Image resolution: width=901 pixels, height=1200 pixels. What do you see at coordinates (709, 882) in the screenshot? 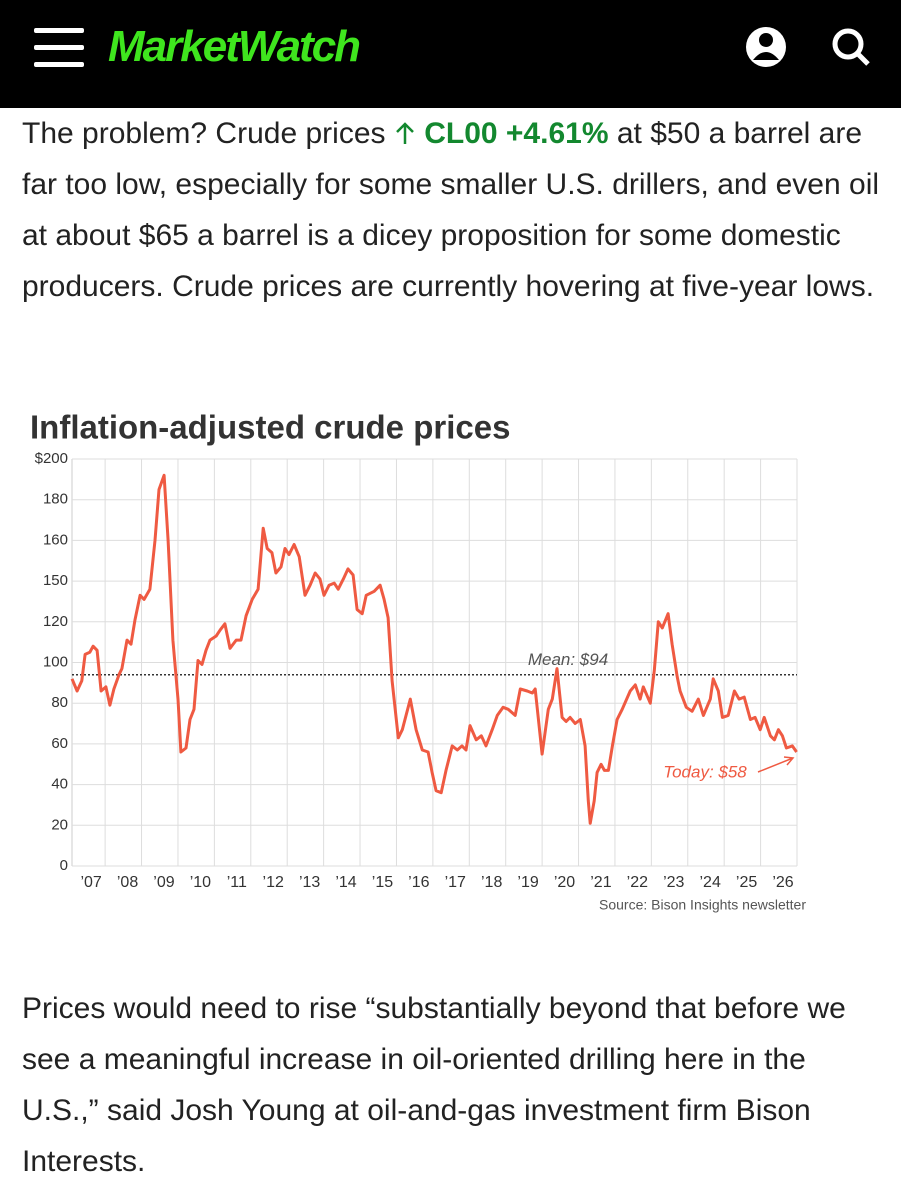
I see `x-tick-label: ’24` at bounding box center [709, 882].